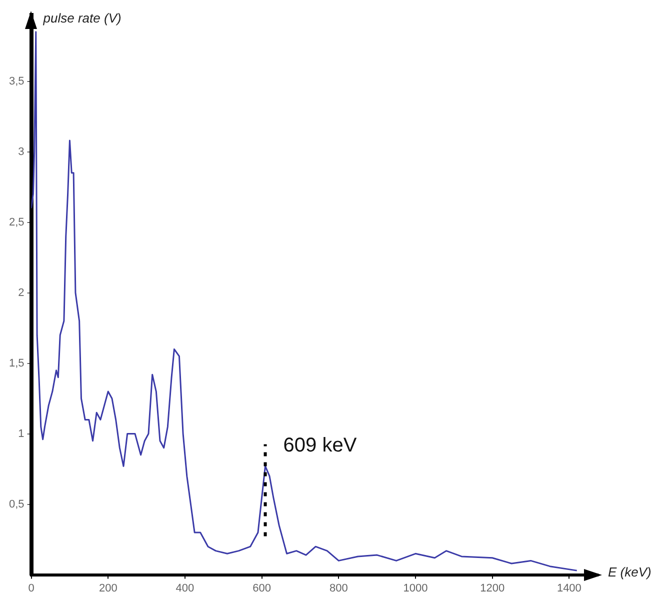 The image size is (654, 598). What do you see at coordinates (16, 81) in the screenshot?
I see `y-tick-label: 3,5` at bounding box center [16, 81].